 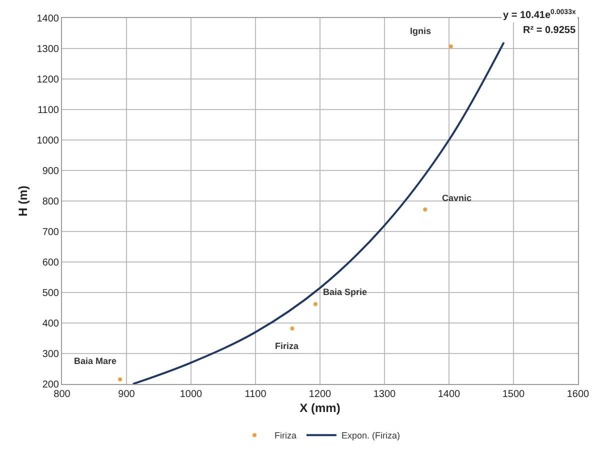 What do you see at coordinates (371, 435) in the screenshot?
I see `legend-label: Expon. (Firiza)` at bounding box center [371, 435].